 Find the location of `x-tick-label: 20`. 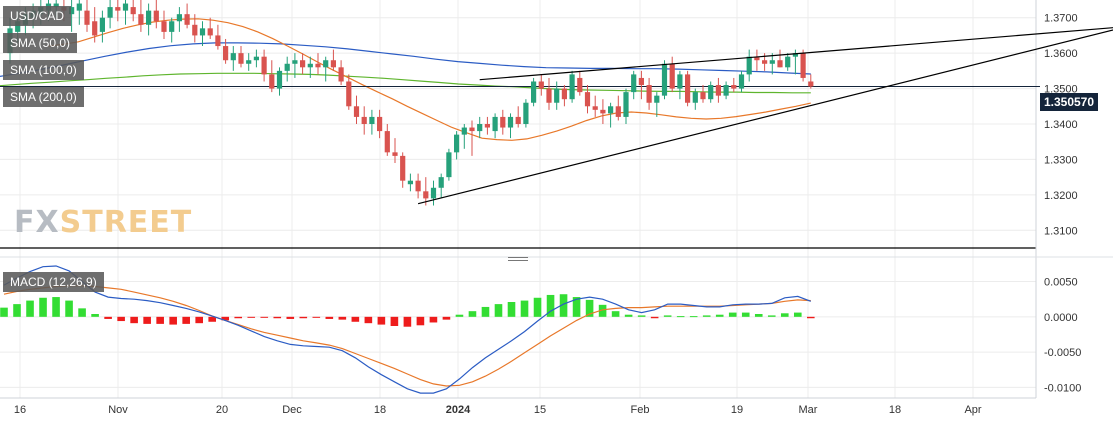

x-tick-label: 20 is located at coordinates (222, 410).